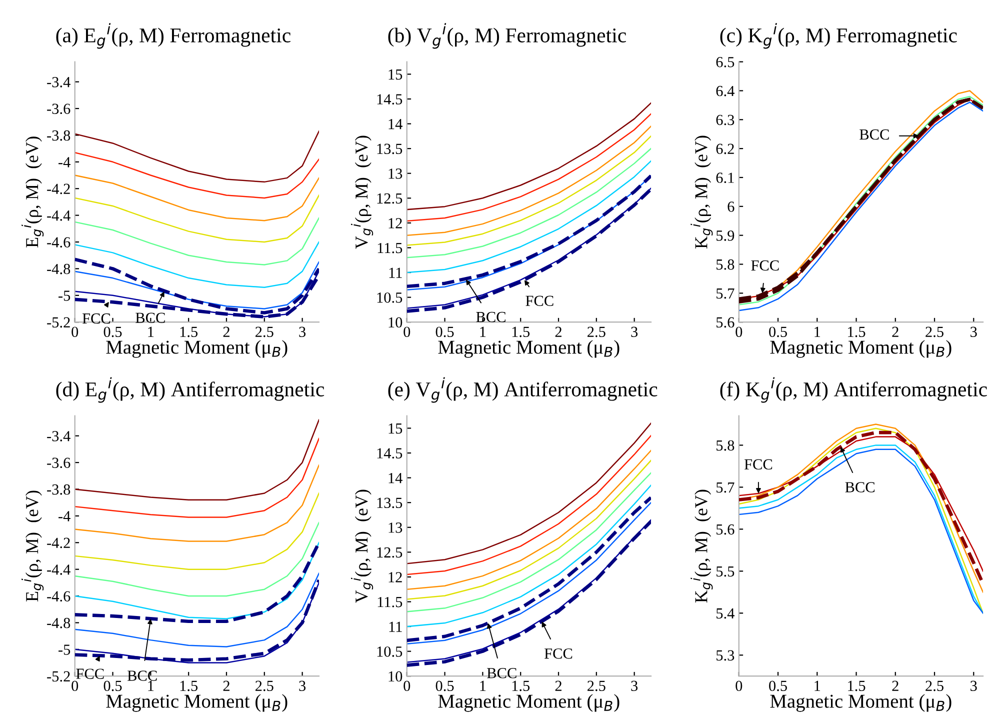  I want to click on y-tick-label: 6.5, so click(725, 62).